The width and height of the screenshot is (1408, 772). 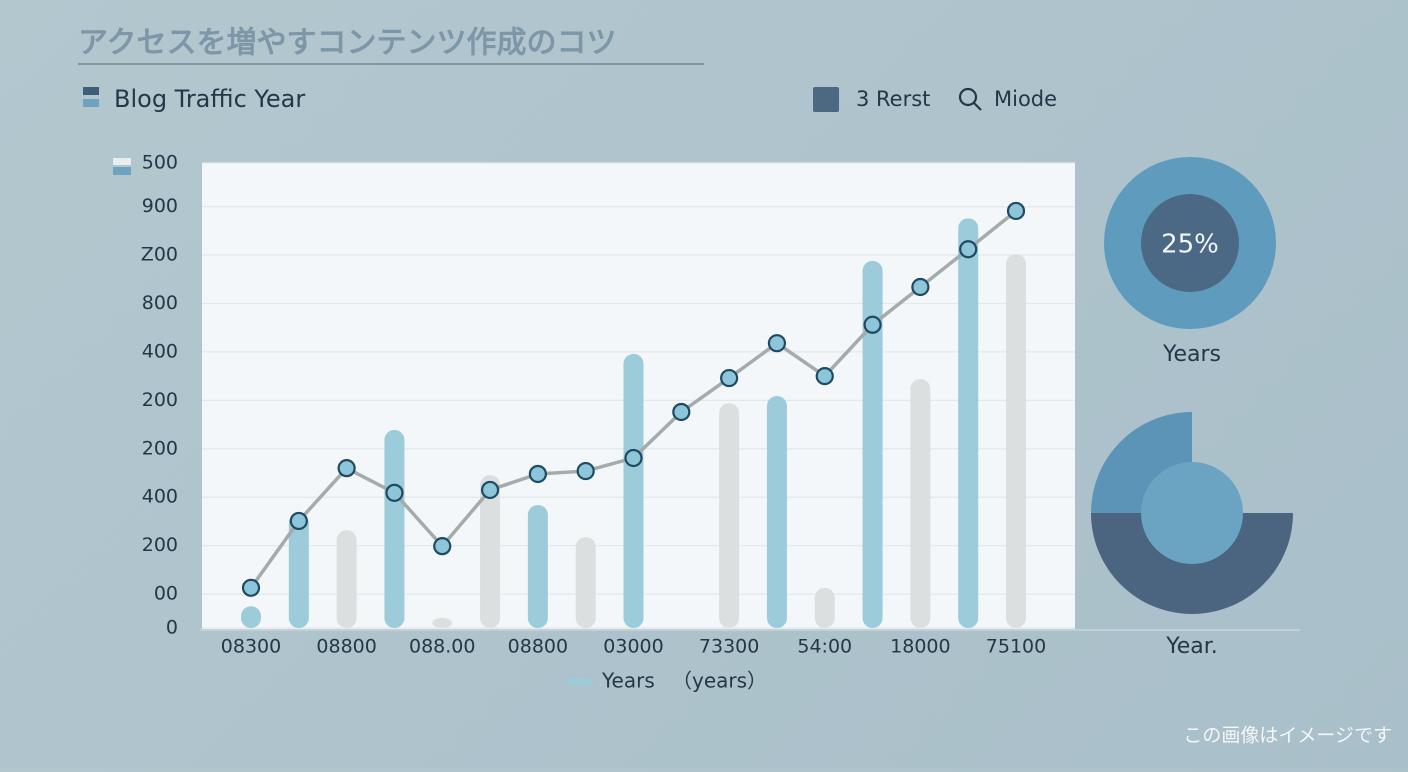 What do you see at coordinates (826, 99) in the screenshot?
I see `control-icon` at bounding box center [826, 99].